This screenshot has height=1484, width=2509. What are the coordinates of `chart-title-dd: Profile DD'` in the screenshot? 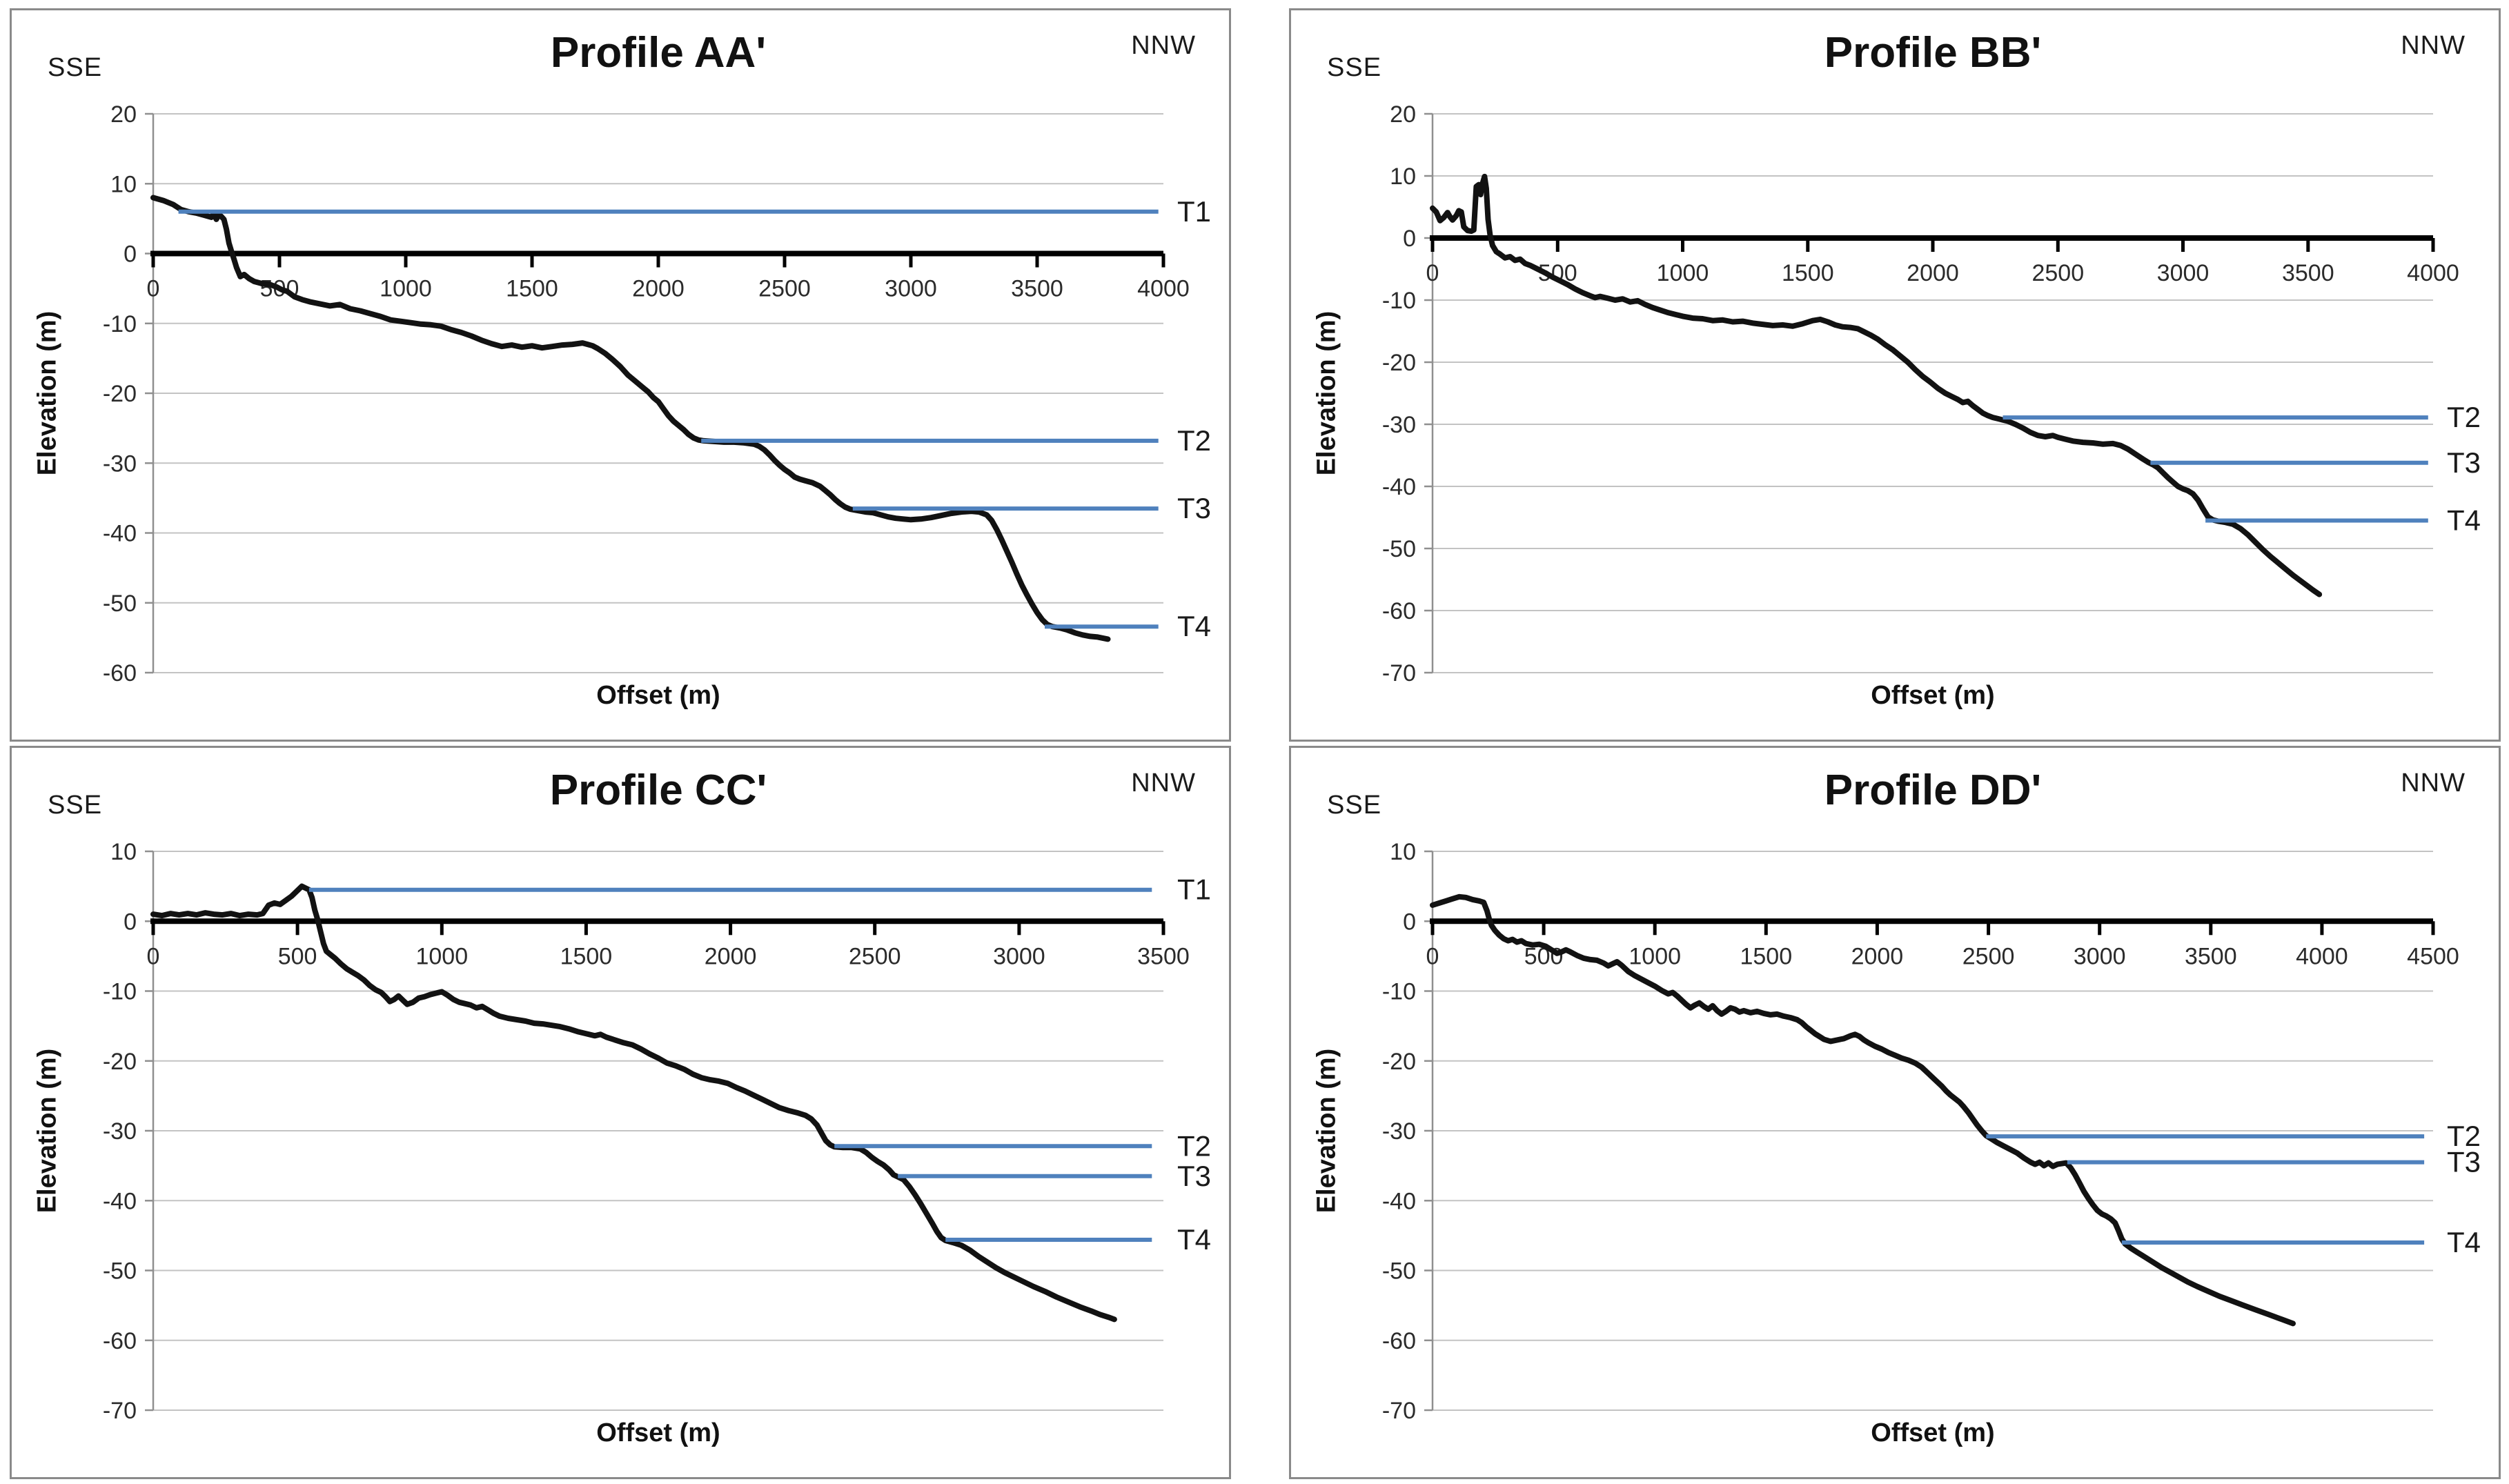 It's located at (1933, 790).